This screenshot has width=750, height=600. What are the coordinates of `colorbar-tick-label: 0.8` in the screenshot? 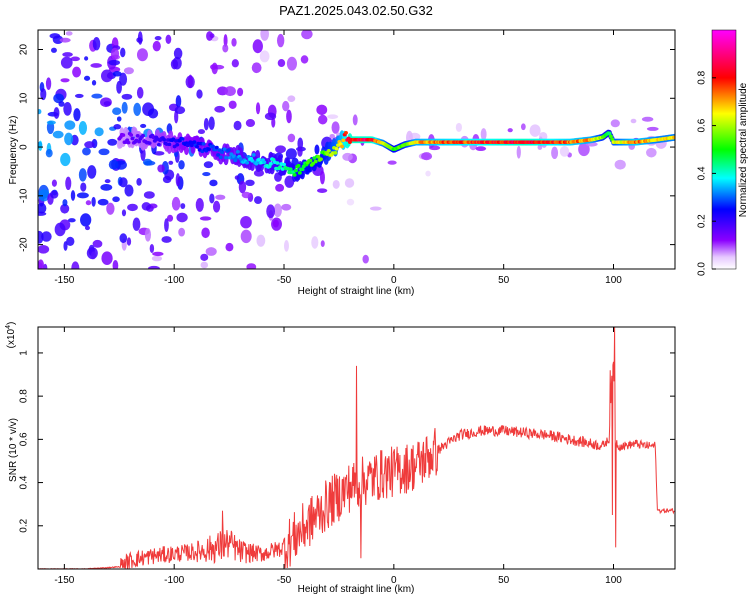 It's located at (702, 77).